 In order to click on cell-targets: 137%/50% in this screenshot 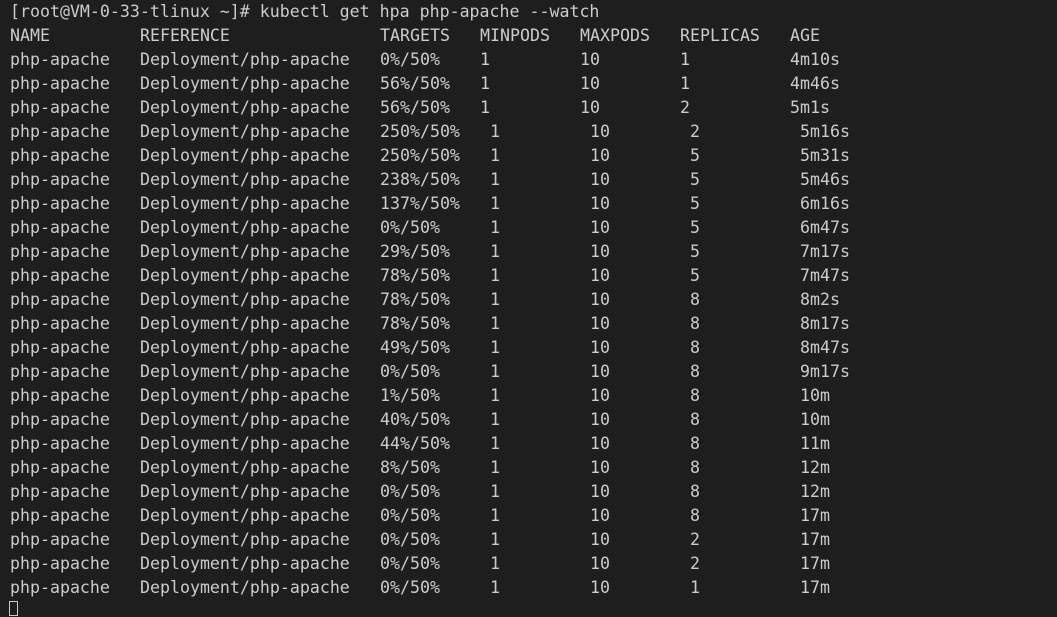, I will do `click(420, 203)`.